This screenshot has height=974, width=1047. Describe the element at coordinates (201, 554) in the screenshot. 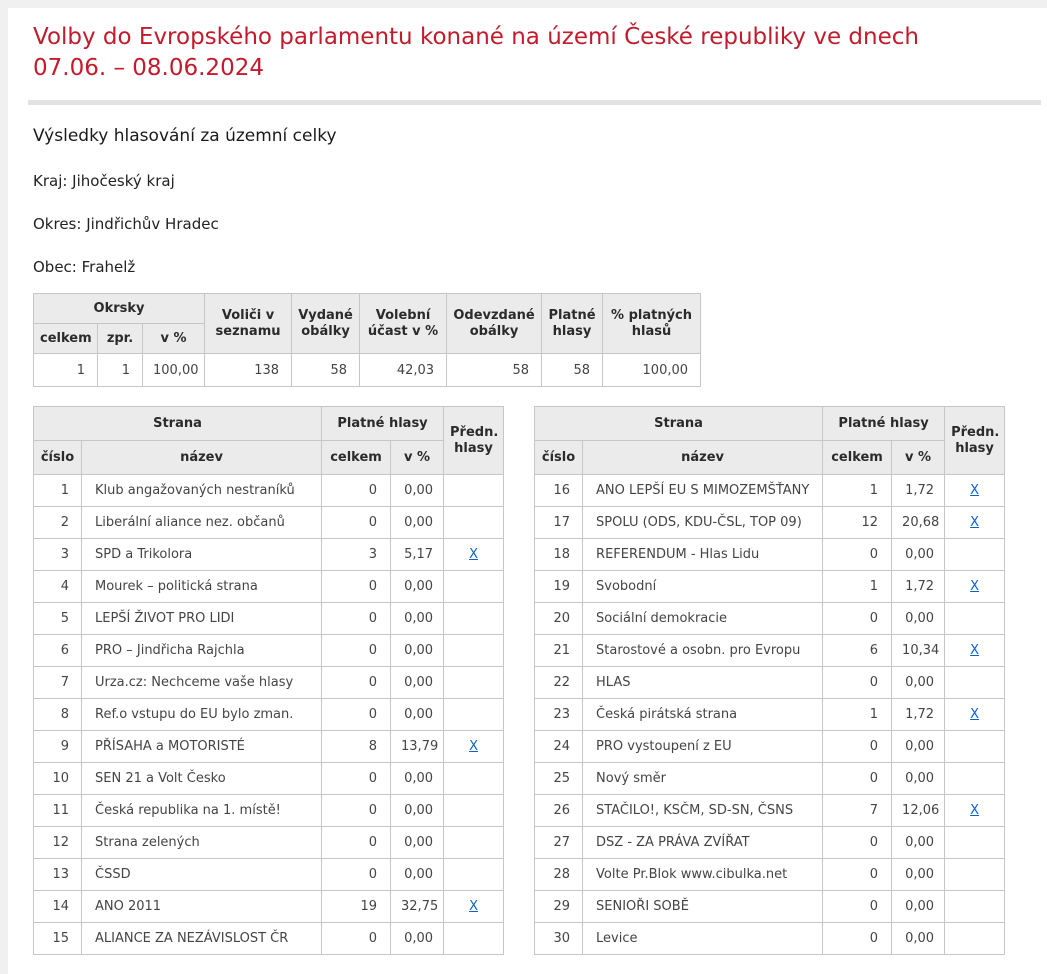

I see `party-name: SPD a Trikolora` at that location.